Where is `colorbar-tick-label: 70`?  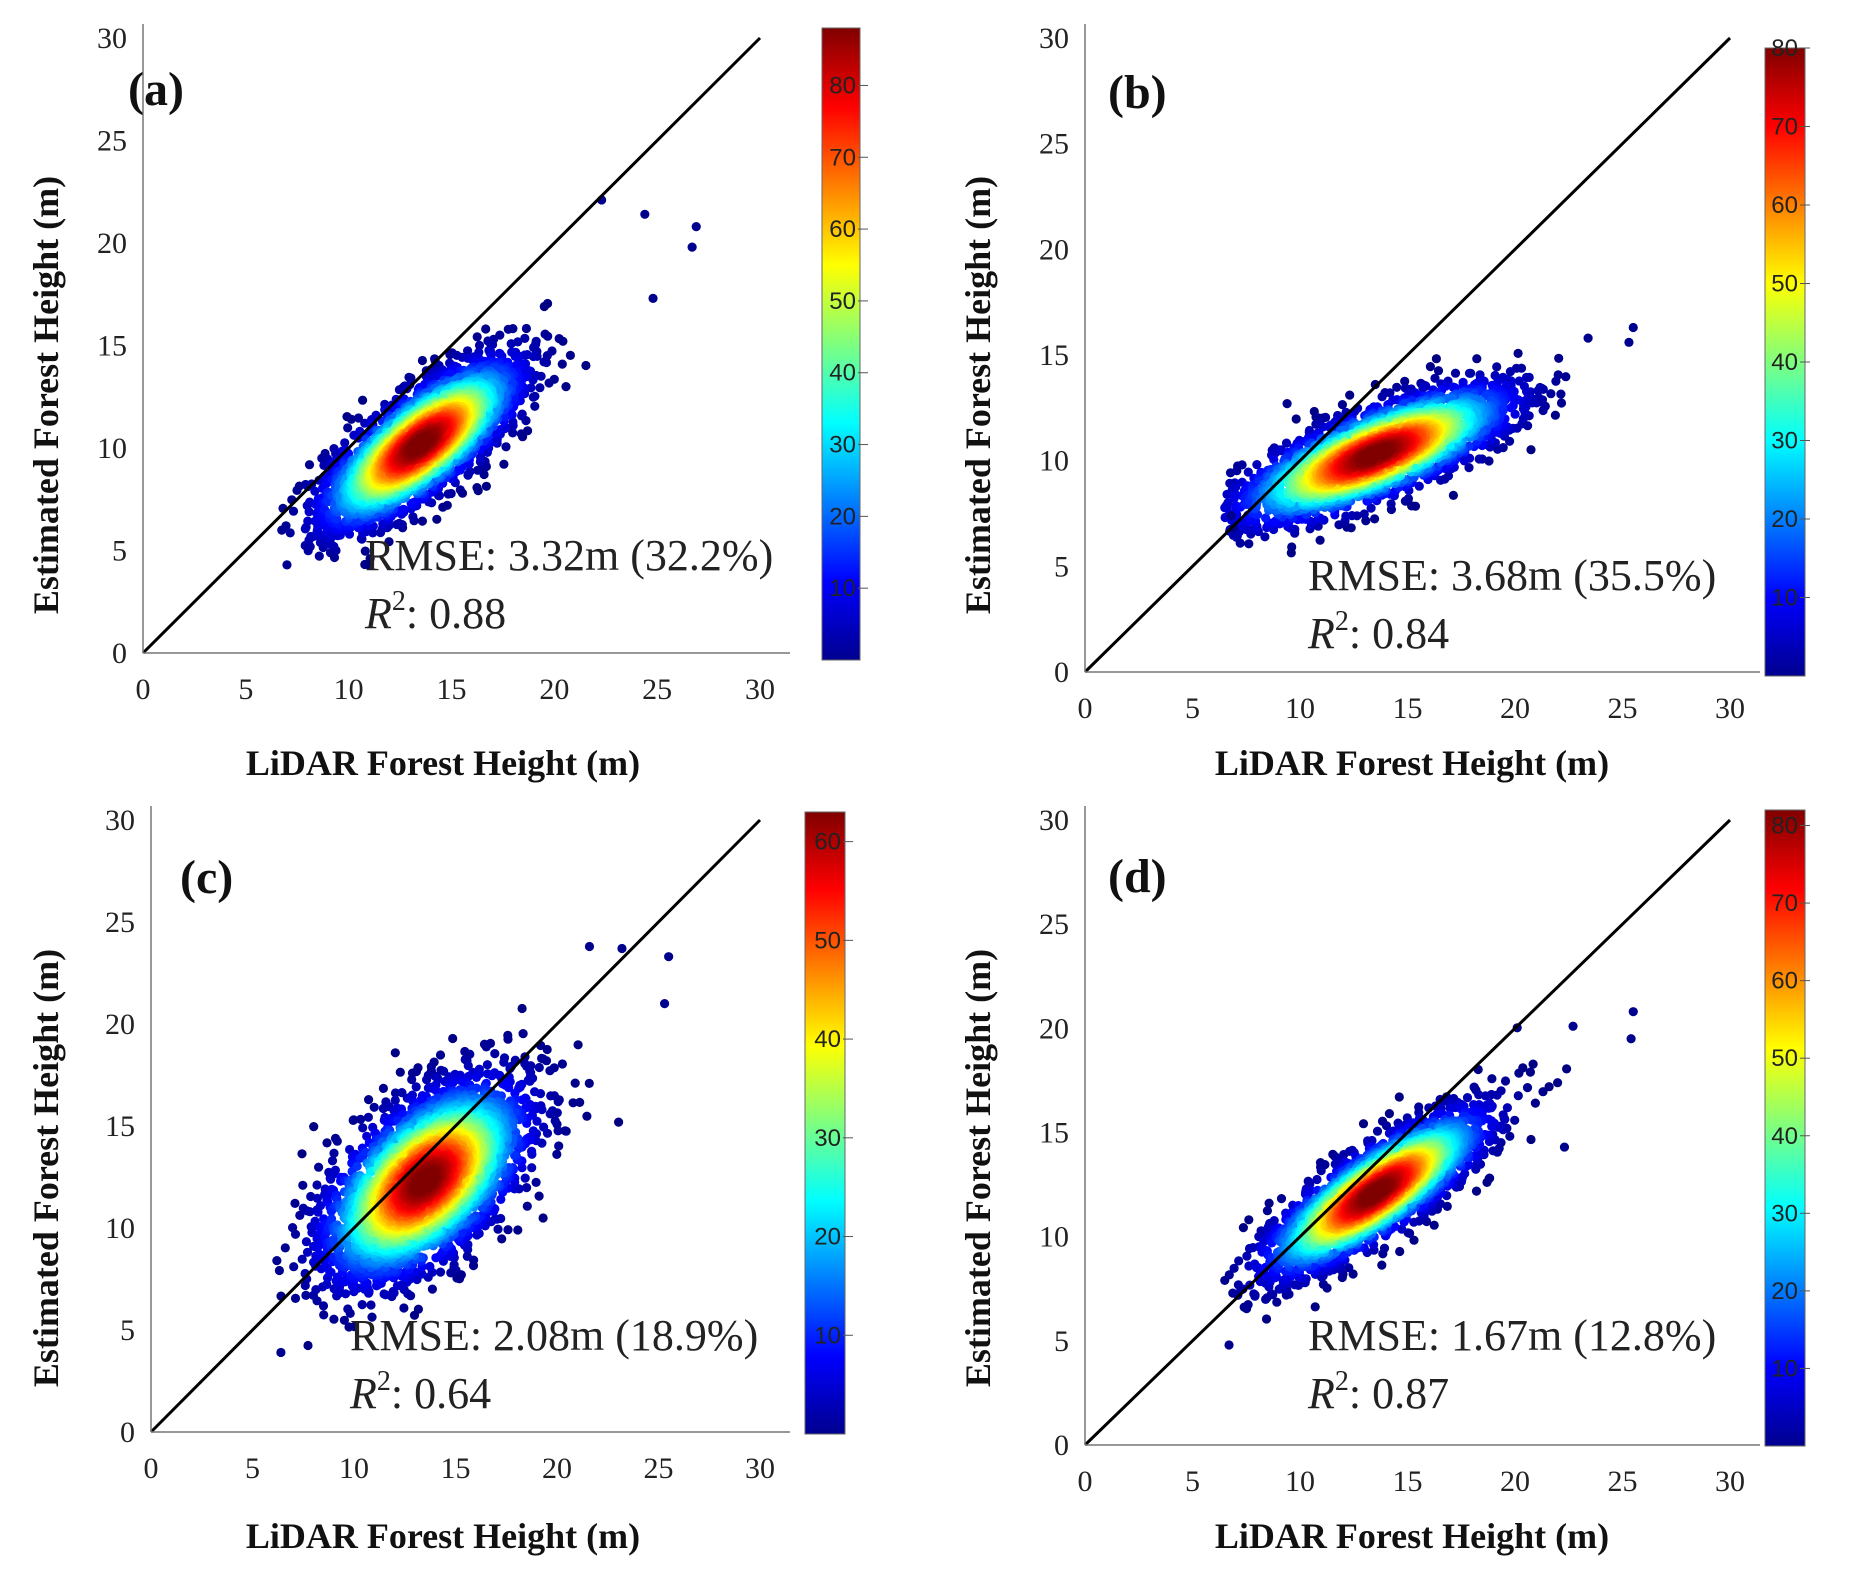 colorbar-tick-label: 70 is located at coordinates (842, 157).